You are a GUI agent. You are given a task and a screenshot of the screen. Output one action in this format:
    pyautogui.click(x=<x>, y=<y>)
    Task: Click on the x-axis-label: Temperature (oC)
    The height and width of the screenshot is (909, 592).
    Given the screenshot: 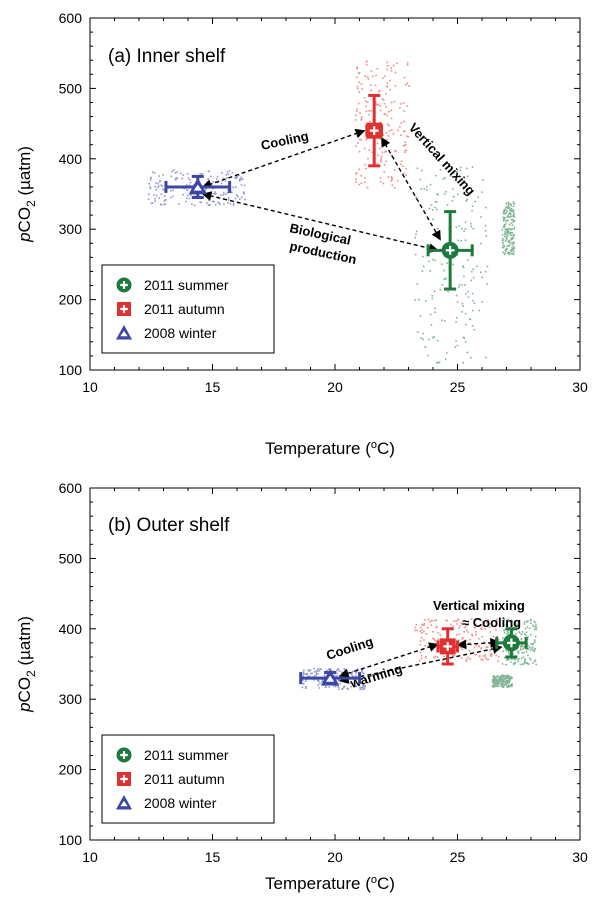 What is the action you would take?
    pyautogui.click(x=330, y=448)
    